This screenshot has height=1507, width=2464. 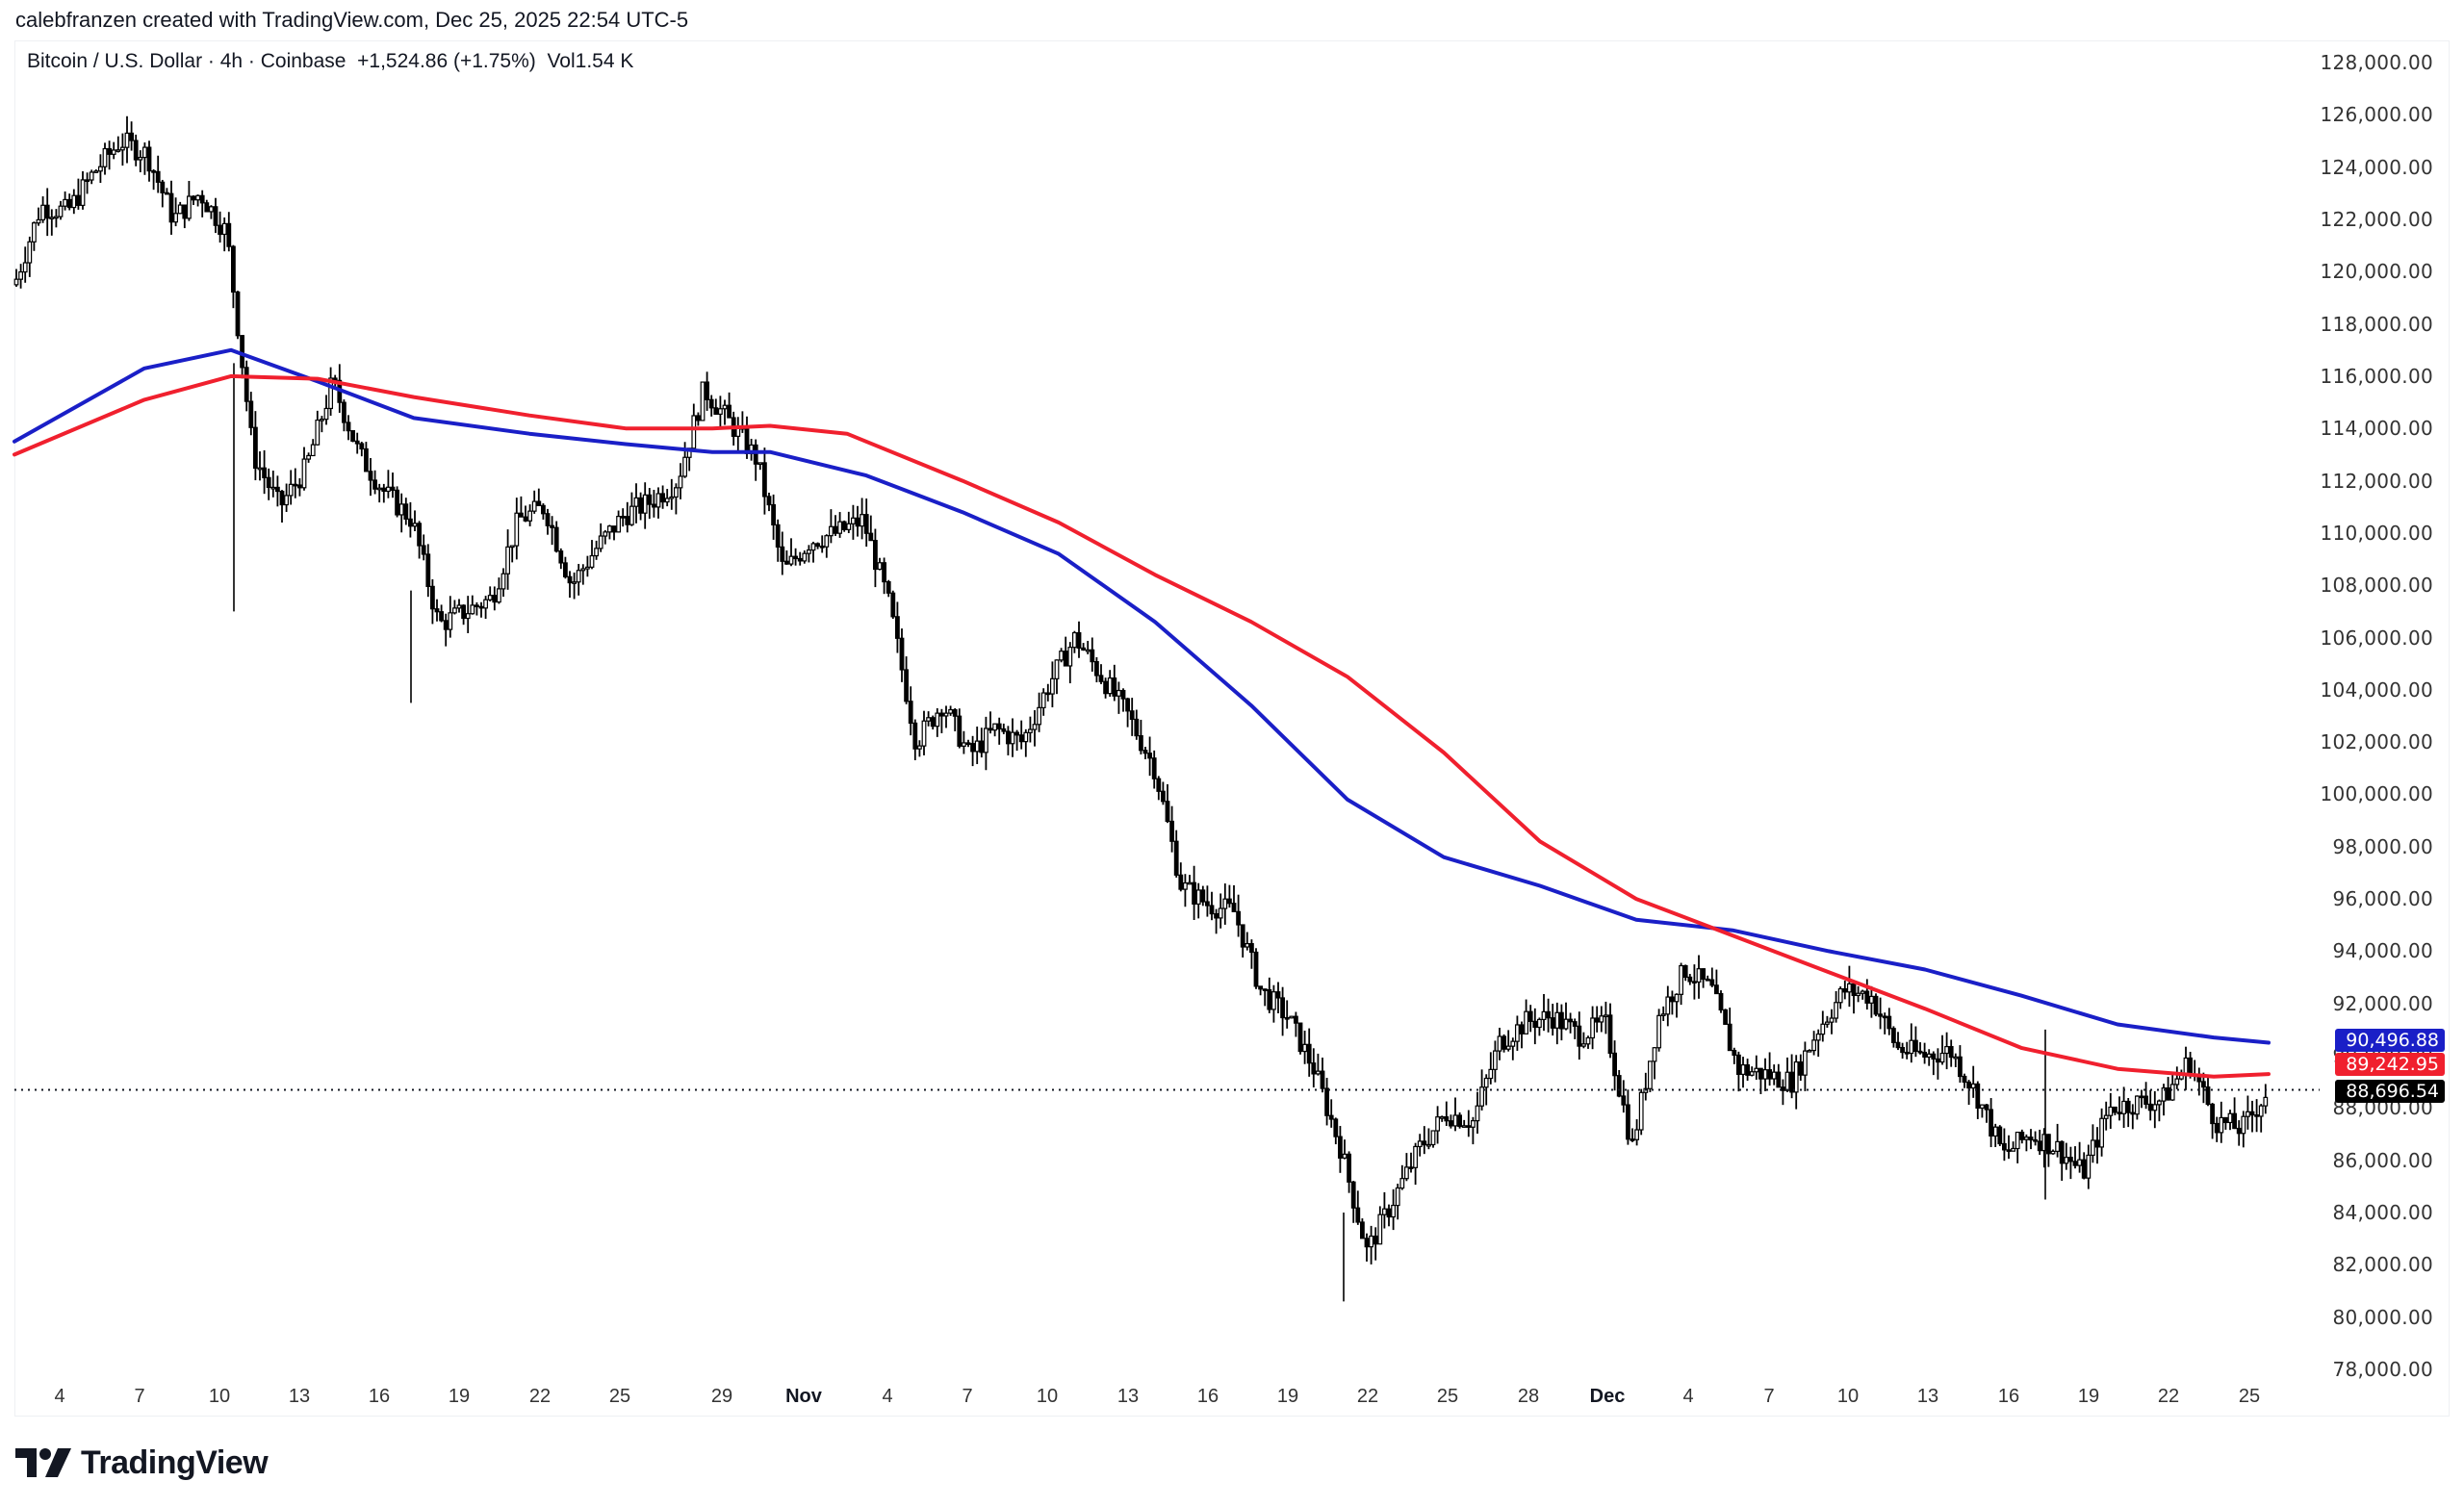 What do you see at coordinates (2376, 376) in the screenshot?
I see `price-axis-label: 116,000.00` at bounding box center [2376, 376].